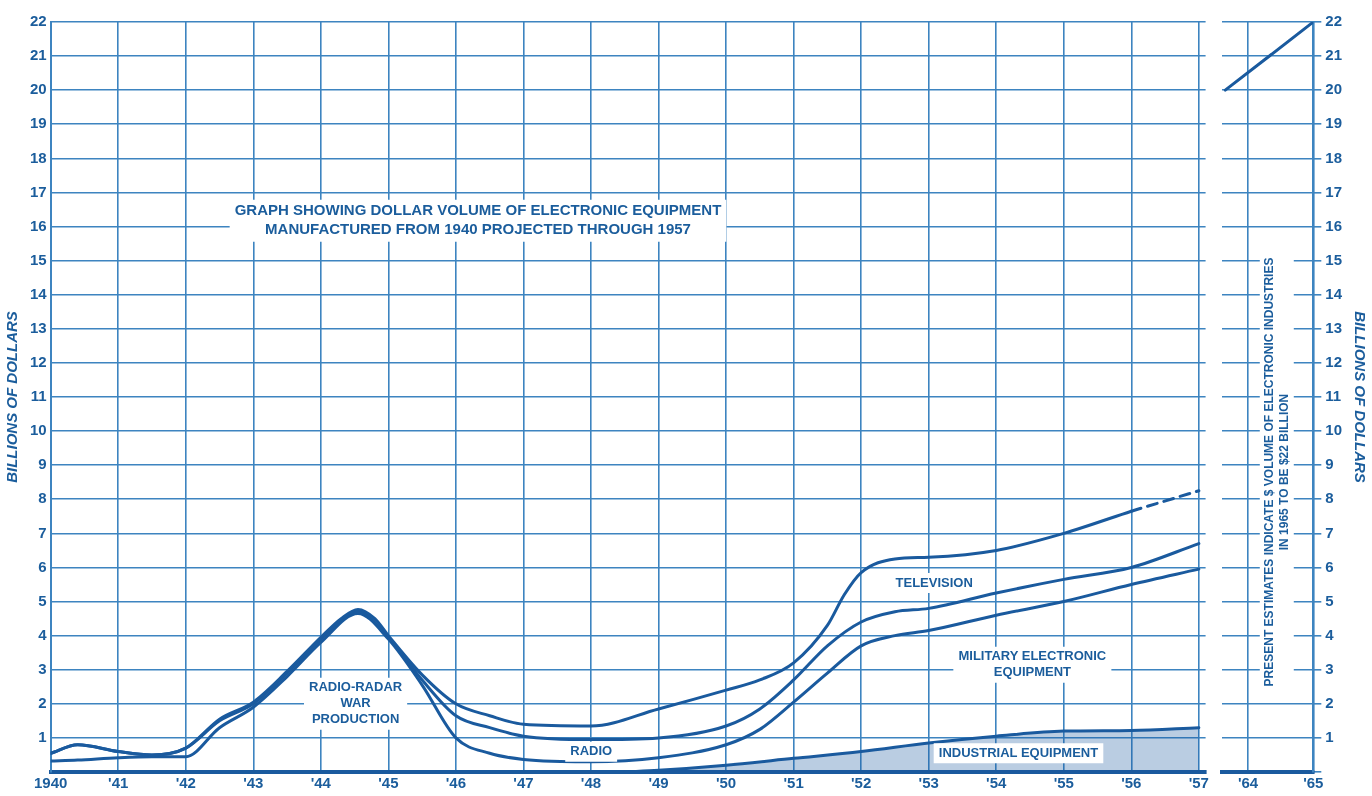 The height and width of the screenshot is (796, 1372). What do you see at coordinates (253, 783) in the screenshot?
I see `x-tick-label: '43` at bounding box center [253, 783].